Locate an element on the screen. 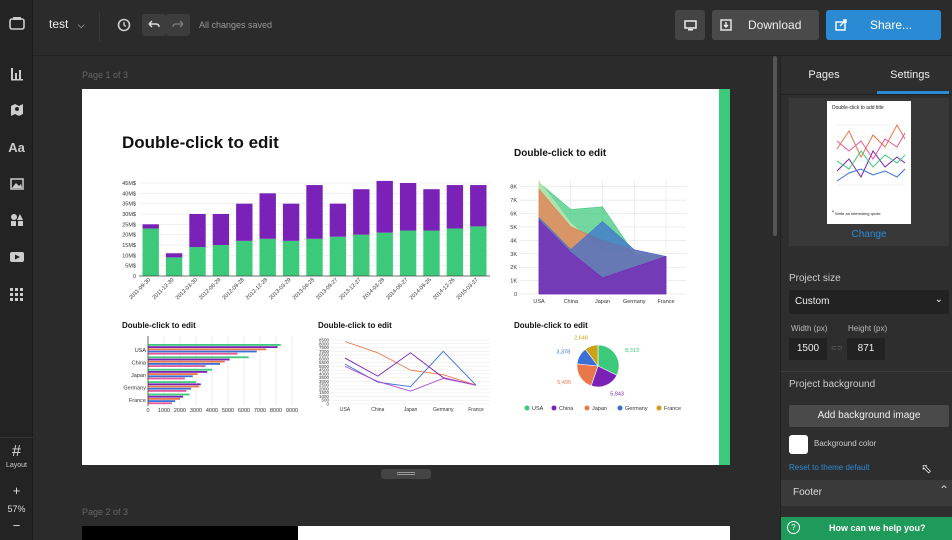  video-icon is located at coordinates (16, 257).